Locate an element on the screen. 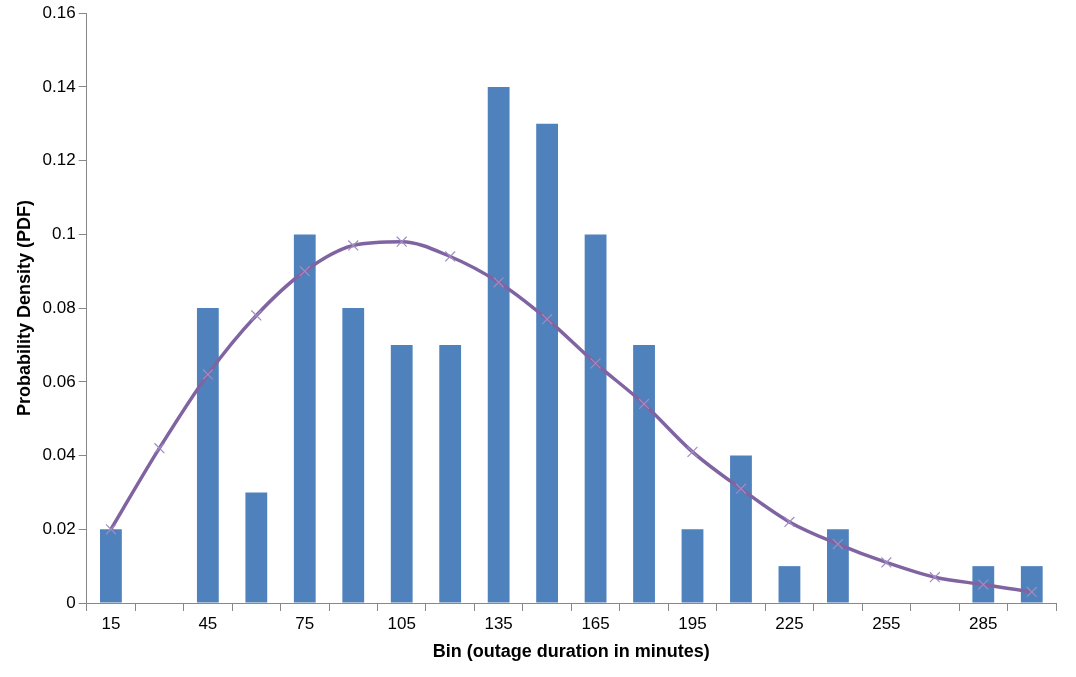 The width and height of the screenshot is (1076, 677). x-tick-label: 135 is located at coordinates (498, 623).